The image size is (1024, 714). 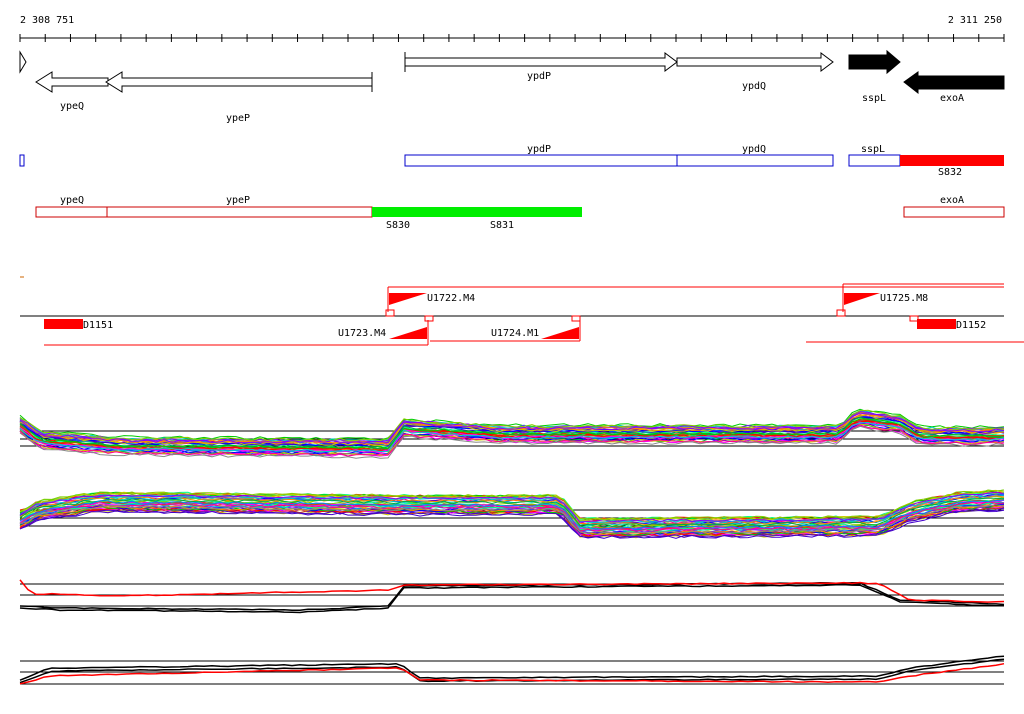 I want to click on transcript-label-U1725: U1725.M8, so click(x=904, y=298).